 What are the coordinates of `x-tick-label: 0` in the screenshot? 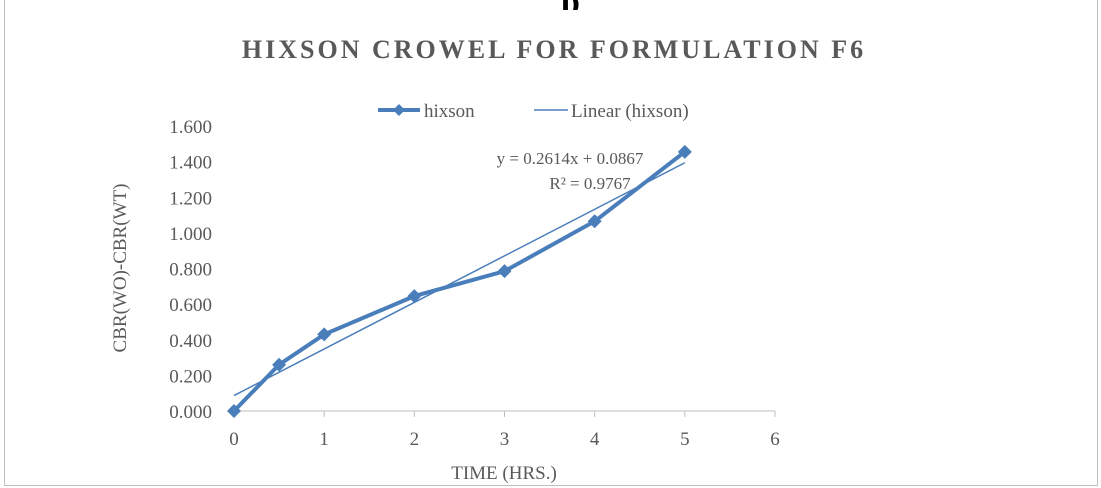 It's located at (234, 439).